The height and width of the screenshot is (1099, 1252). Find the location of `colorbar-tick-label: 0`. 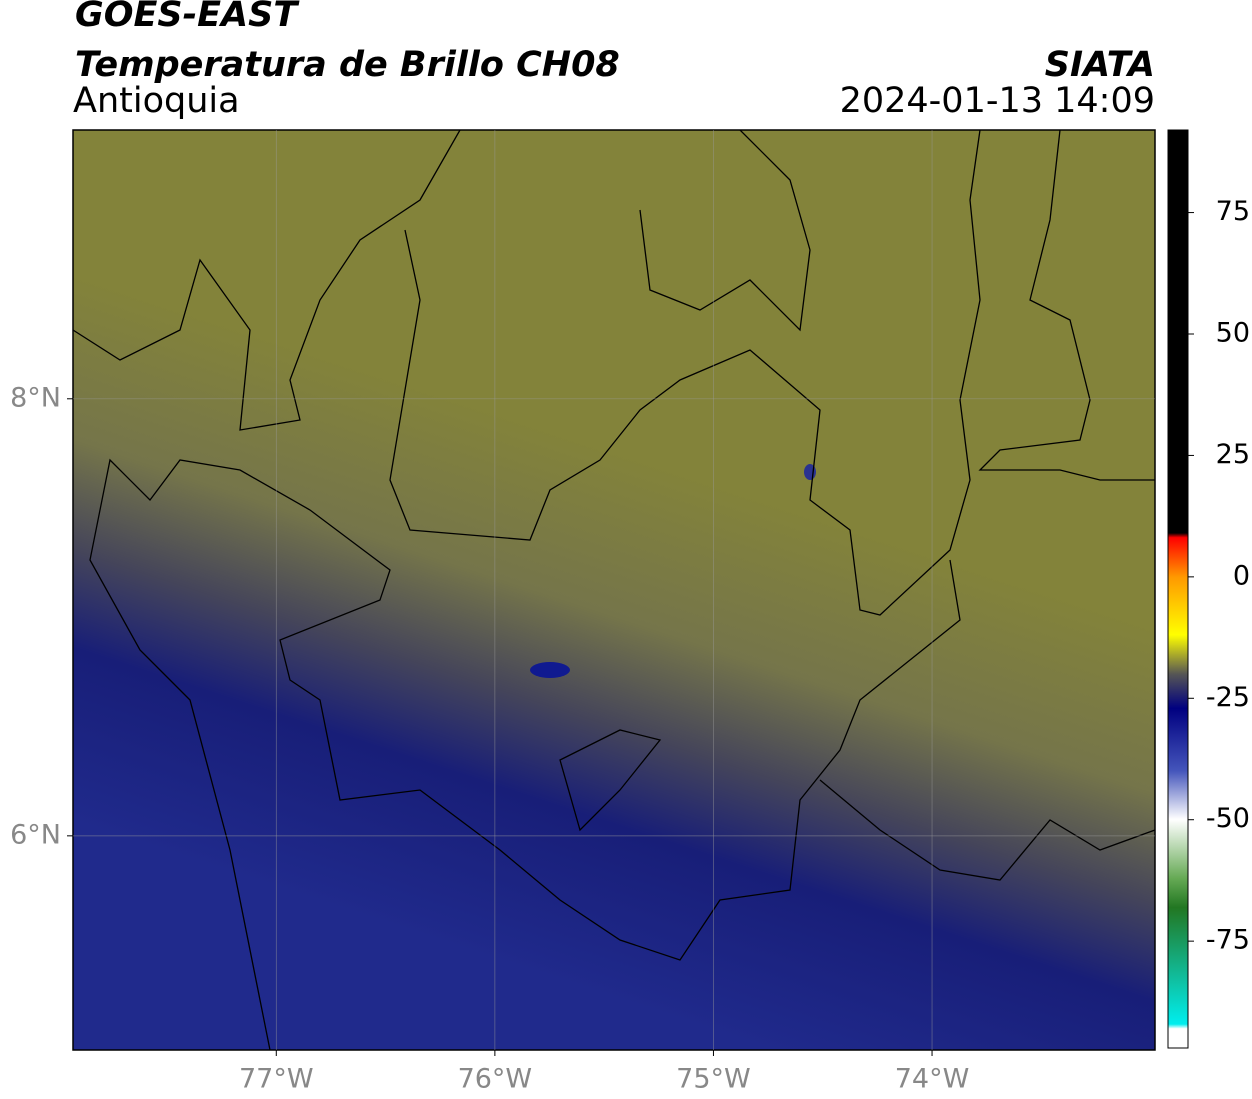

colorbar-tick-label: 0 is located at coordinates (1241, 575).